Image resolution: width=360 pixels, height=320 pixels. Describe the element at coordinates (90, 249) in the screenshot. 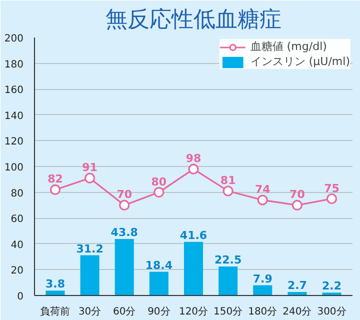

I see `data-label: 31.2` at that location.